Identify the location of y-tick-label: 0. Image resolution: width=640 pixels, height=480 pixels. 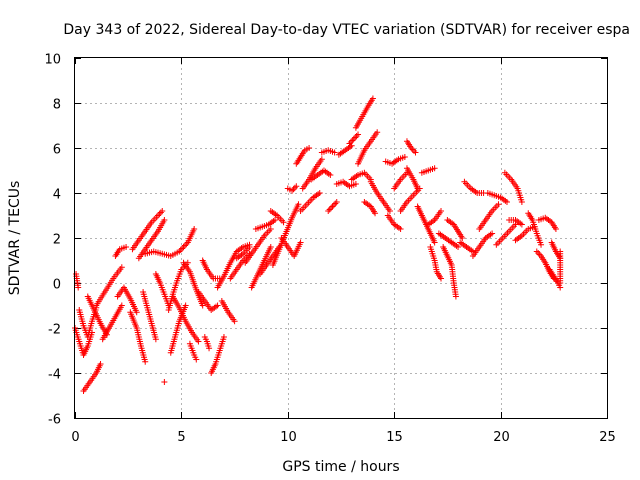
(57, 285).